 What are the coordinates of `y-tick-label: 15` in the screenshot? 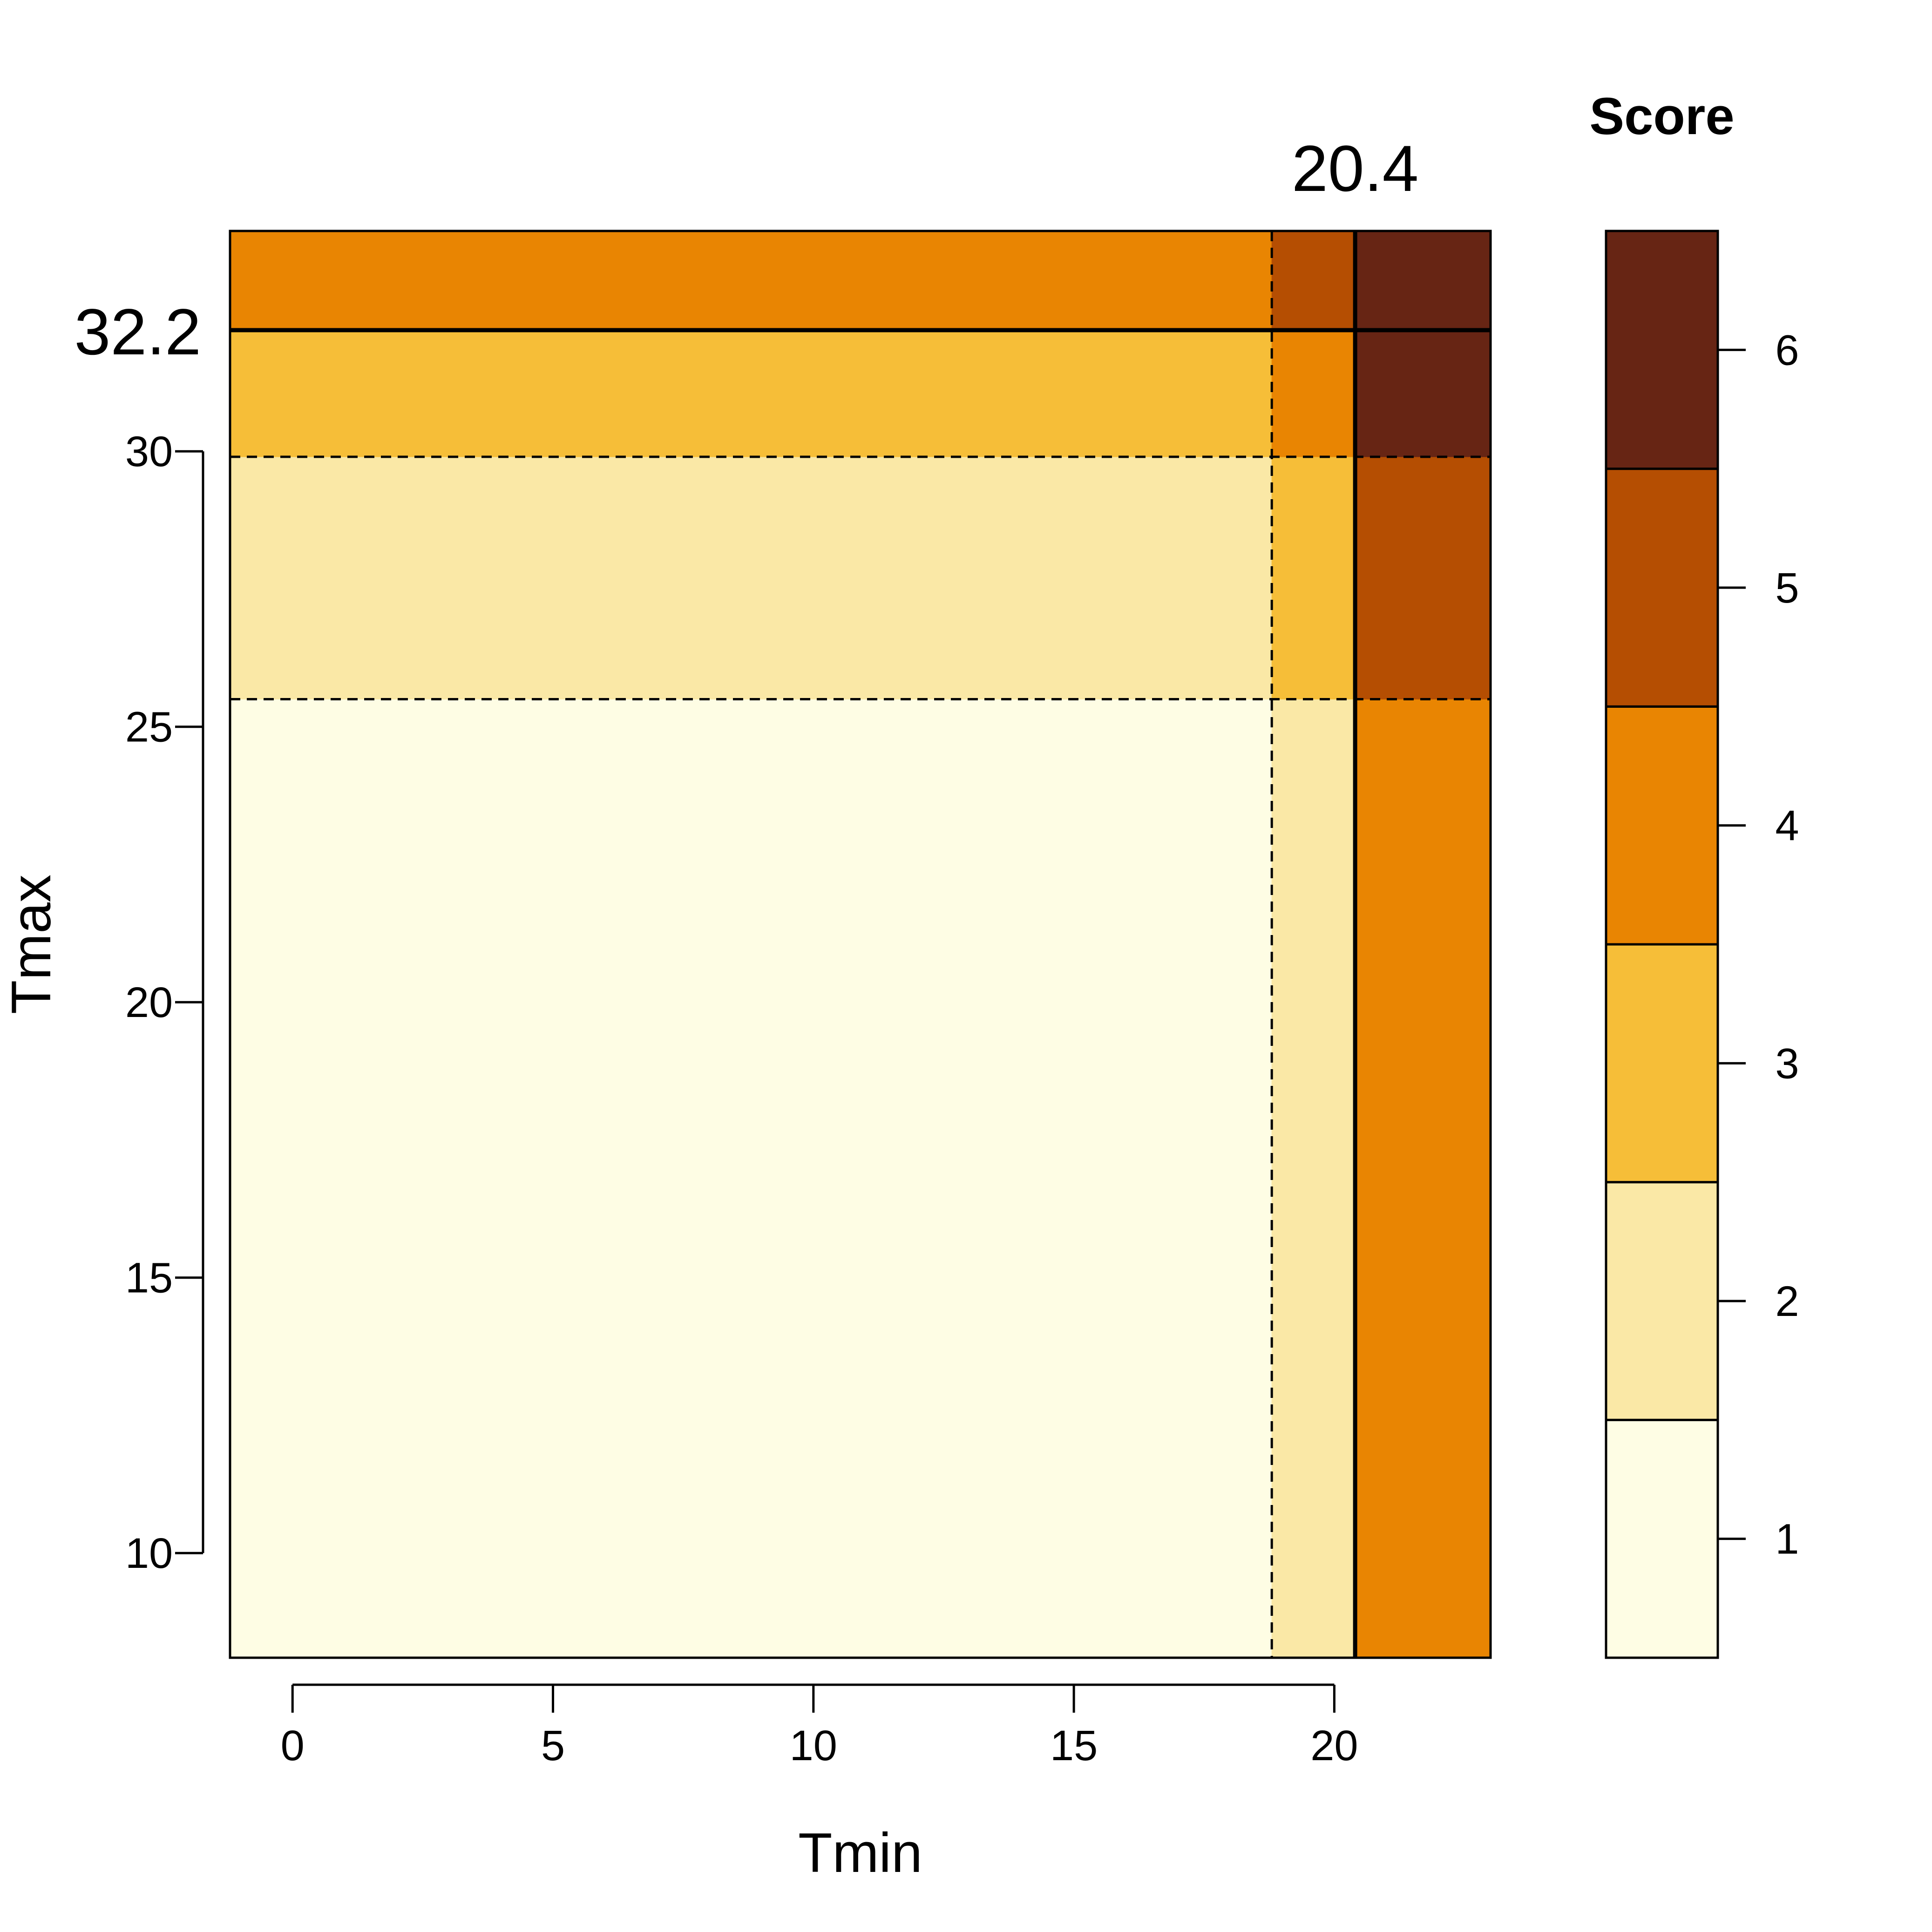 It's located at (149, 1278).